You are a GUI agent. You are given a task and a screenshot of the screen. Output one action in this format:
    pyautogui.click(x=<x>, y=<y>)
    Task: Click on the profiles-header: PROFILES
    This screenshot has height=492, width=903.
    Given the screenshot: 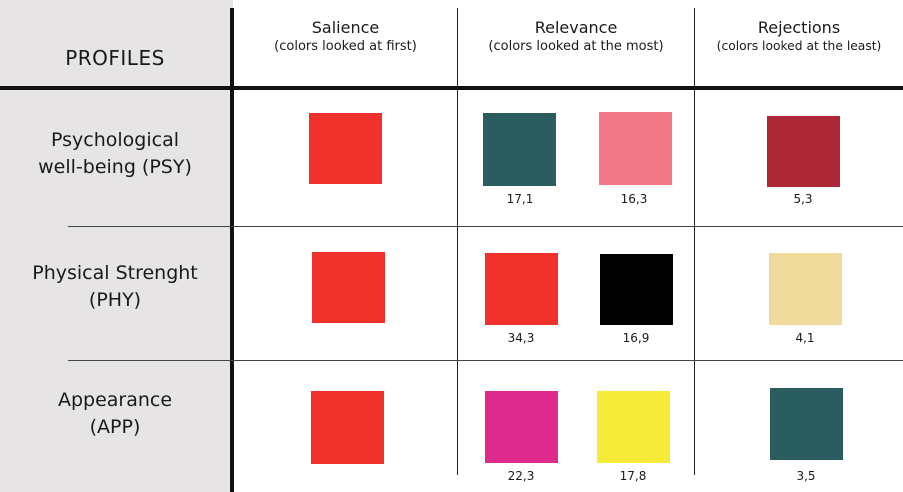 What is the action you would take?
    pyautogui.click(x=115, y=58)
    